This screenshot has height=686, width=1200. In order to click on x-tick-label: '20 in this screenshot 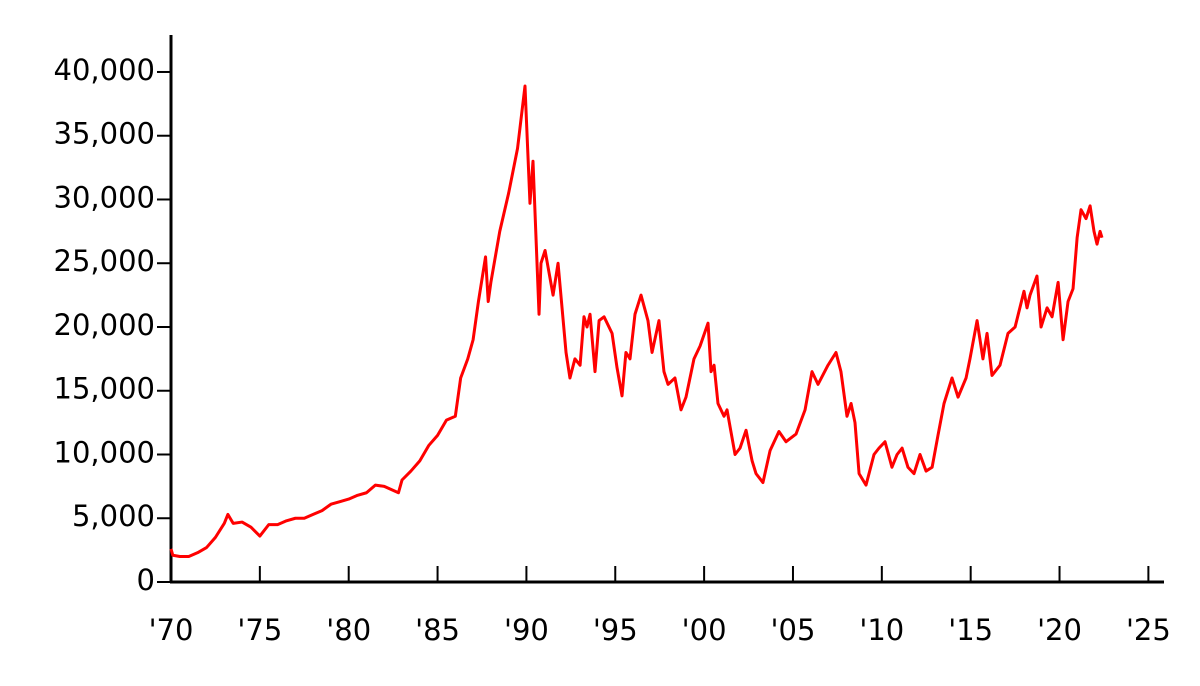, I will do `click(1059, 630)`.